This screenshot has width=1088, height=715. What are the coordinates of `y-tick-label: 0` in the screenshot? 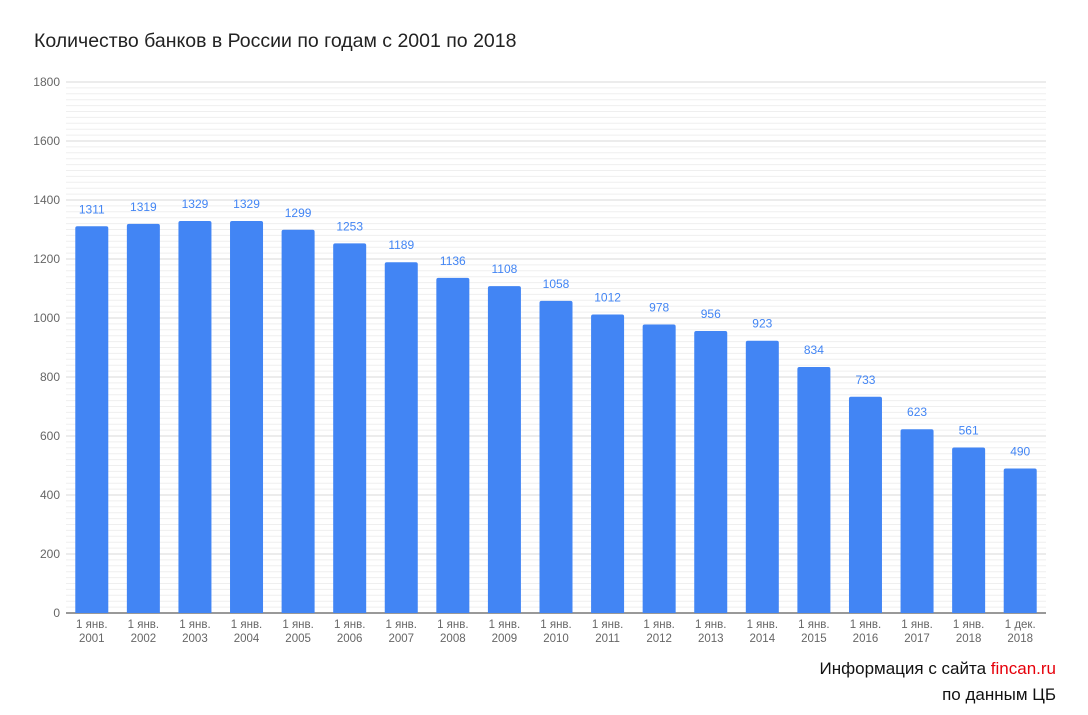 It's located at (56, 613).